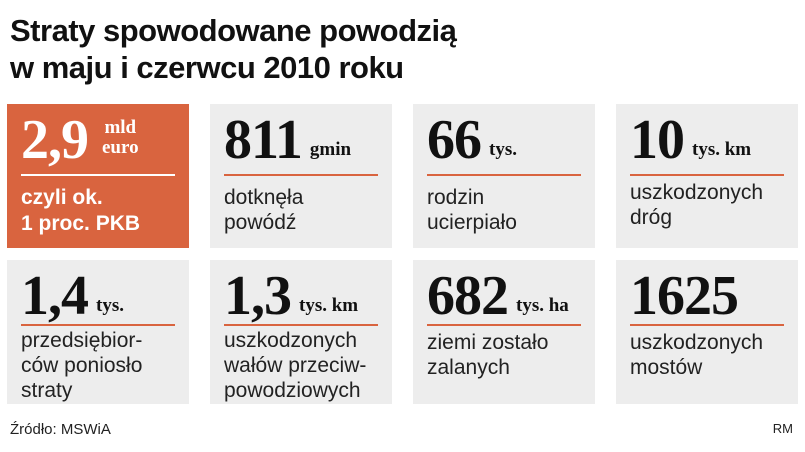  I want to click on stat-value: 1,3, so click(258, 296).